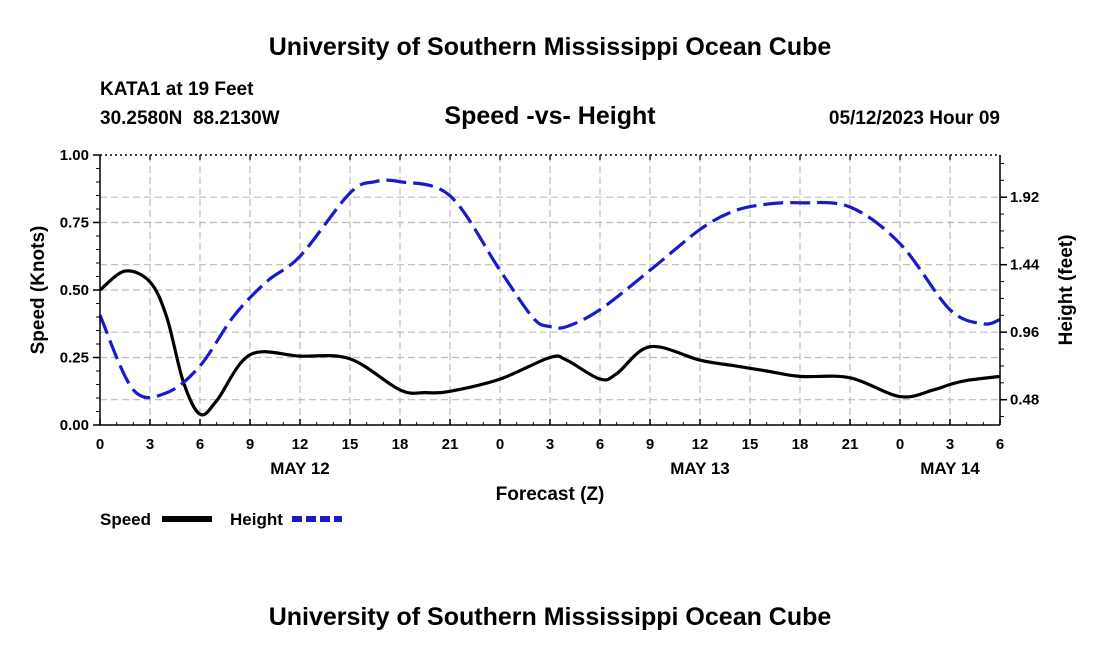  I want to click on y2-tick-label: 0.48, so click(1024, 400).